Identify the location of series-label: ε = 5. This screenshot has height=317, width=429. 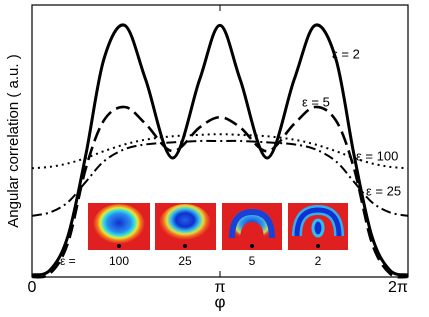
(316, 101).